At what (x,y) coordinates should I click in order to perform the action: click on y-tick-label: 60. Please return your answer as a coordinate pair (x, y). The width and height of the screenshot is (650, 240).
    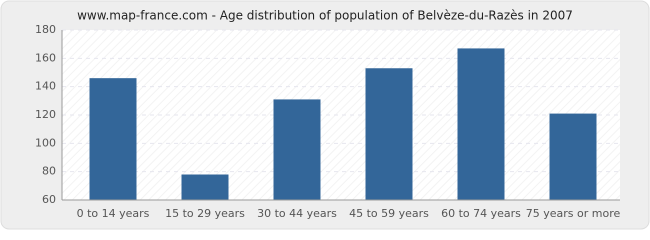
    Looking at the image, I should click on (49, 199).